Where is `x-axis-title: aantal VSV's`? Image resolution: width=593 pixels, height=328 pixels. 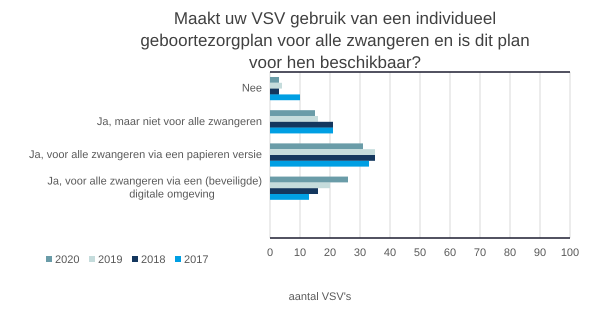 x-axis-title: aantal VSV's is located at coordinates (320, 297).